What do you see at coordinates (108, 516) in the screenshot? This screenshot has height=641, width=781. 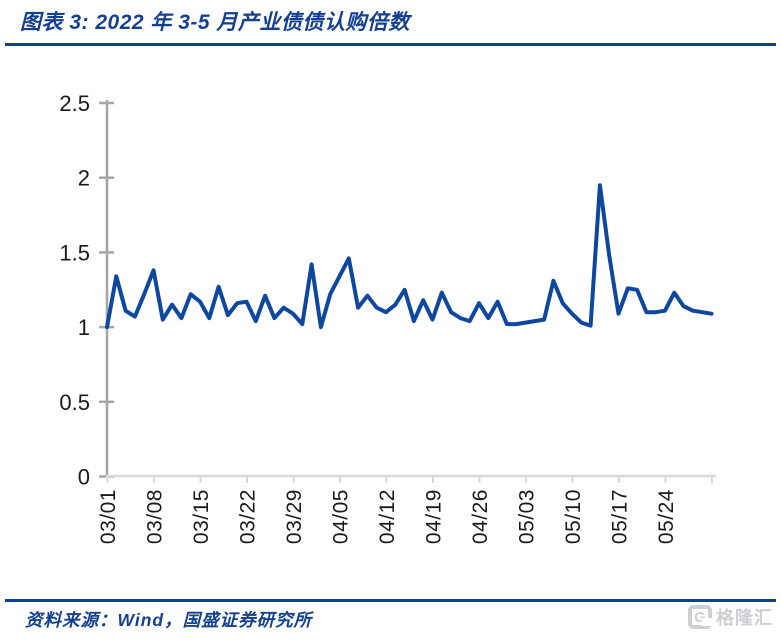 I see `x-axis-tick-label: 03/01` at bounding box center [108, 516].